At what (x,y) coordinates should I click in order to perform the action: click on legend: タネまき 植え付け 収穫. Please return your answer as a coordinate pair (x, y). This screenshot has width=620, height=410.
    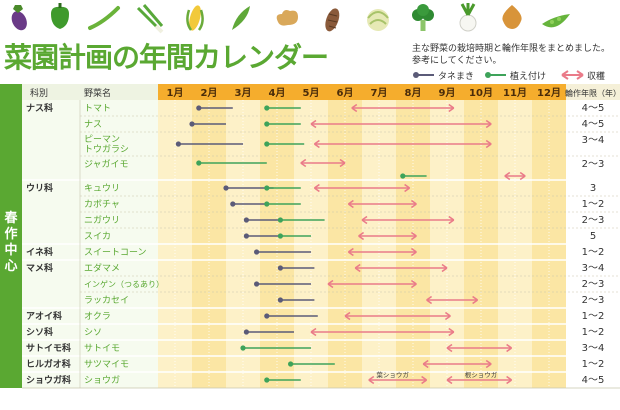
    Looking at the image, I should click on (514, 75).